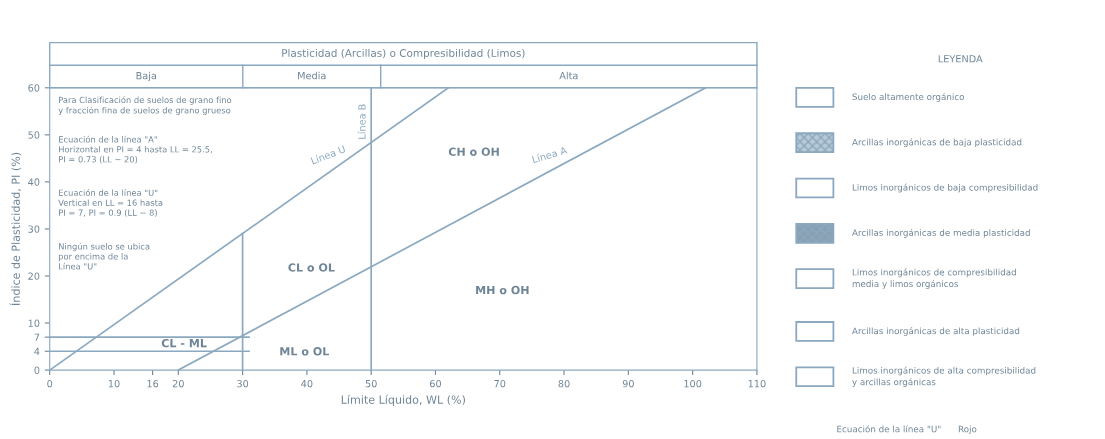 The width and height of the screenshot is (1105, 439). I want to click on x-tick-label: 90, so click(628, 383).